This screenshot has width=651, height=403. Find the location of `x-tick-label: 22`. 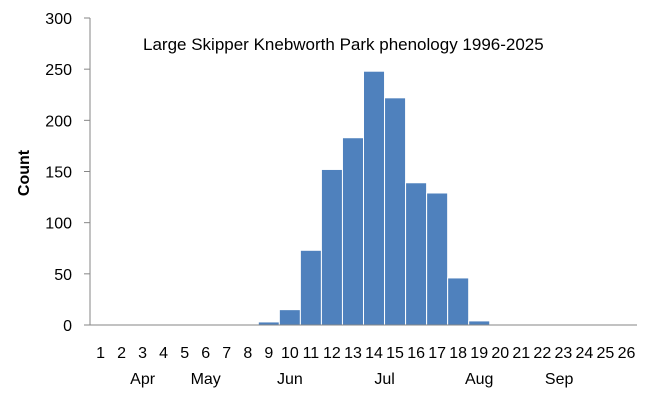

x-tick-label: 22 is located at coordinates (542, 353).